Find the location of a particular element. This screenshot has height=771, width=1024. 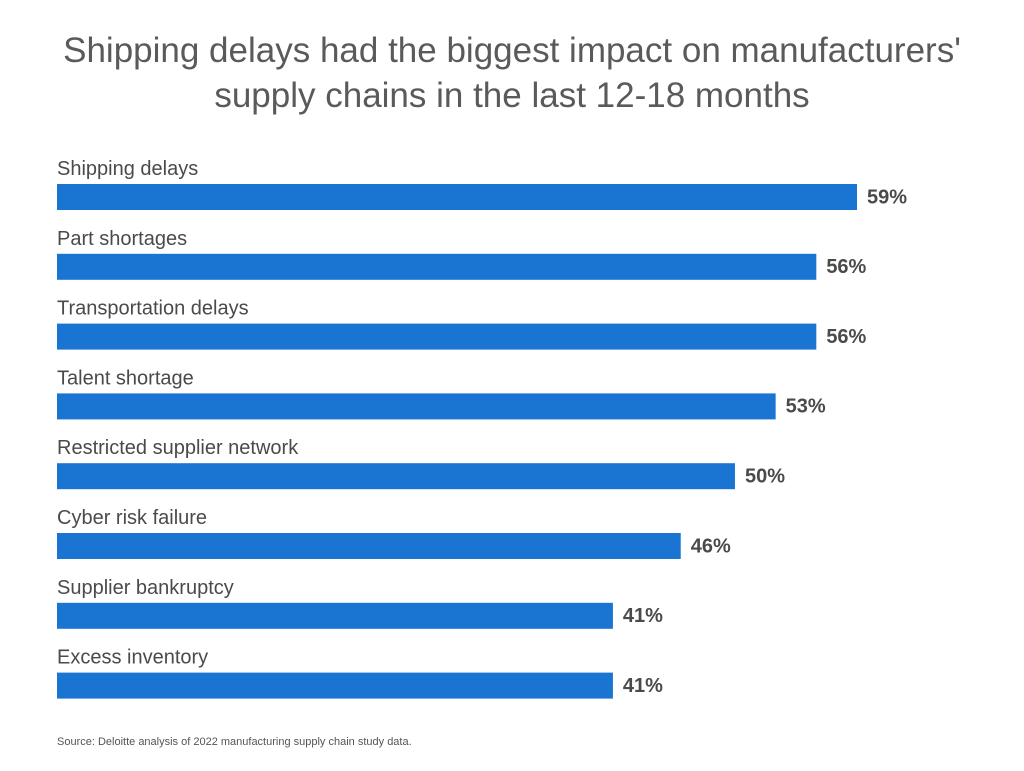

value-label: 50% is located at coordinates (765, 476).